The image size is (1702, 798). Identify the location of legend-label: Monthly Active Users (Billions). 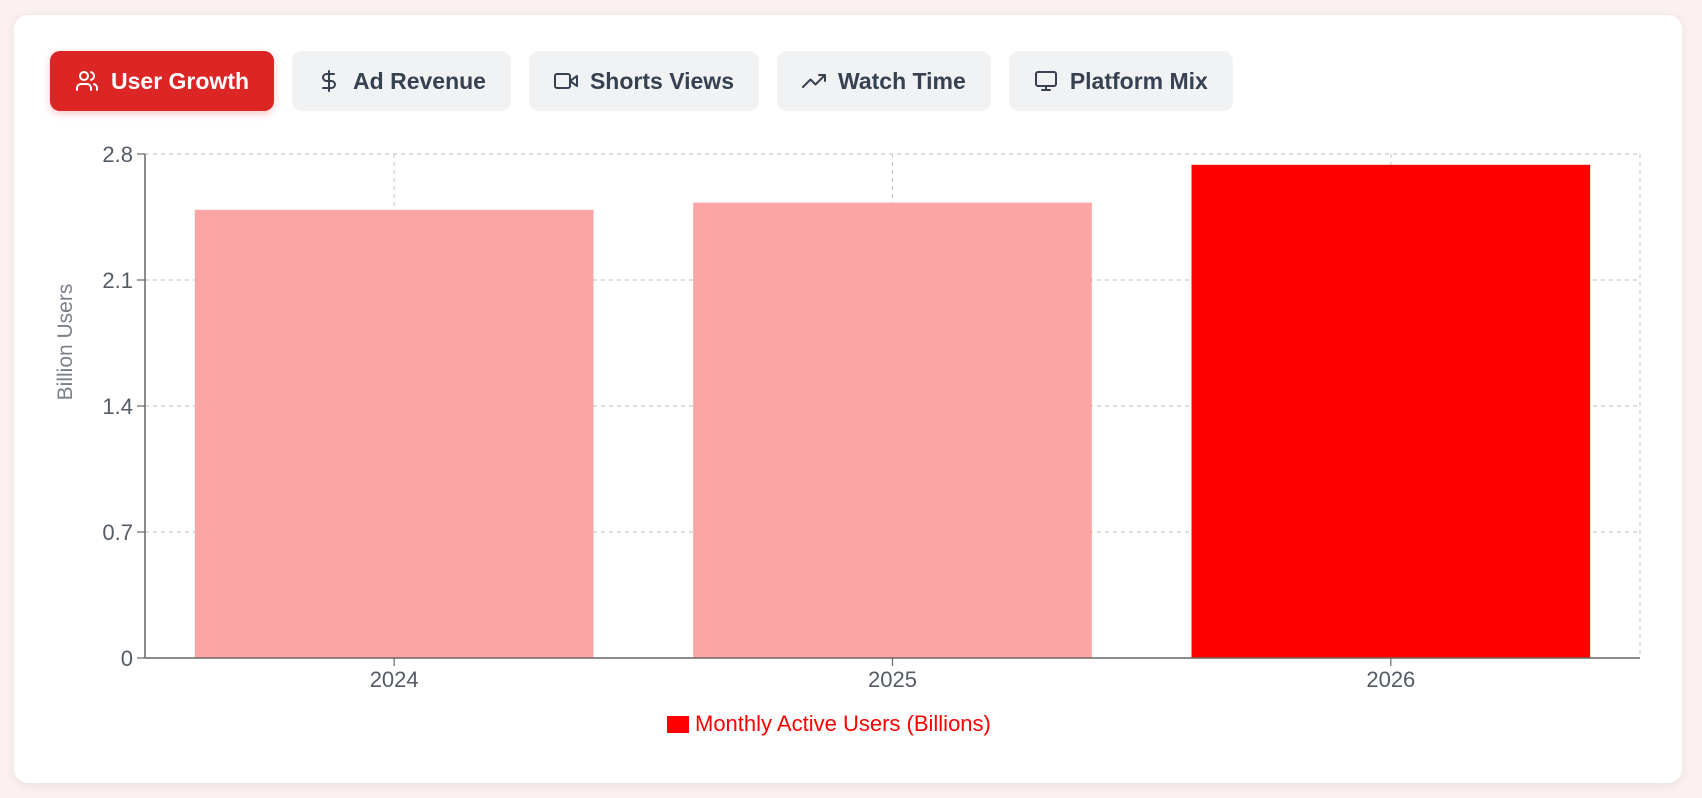
(843, 723).